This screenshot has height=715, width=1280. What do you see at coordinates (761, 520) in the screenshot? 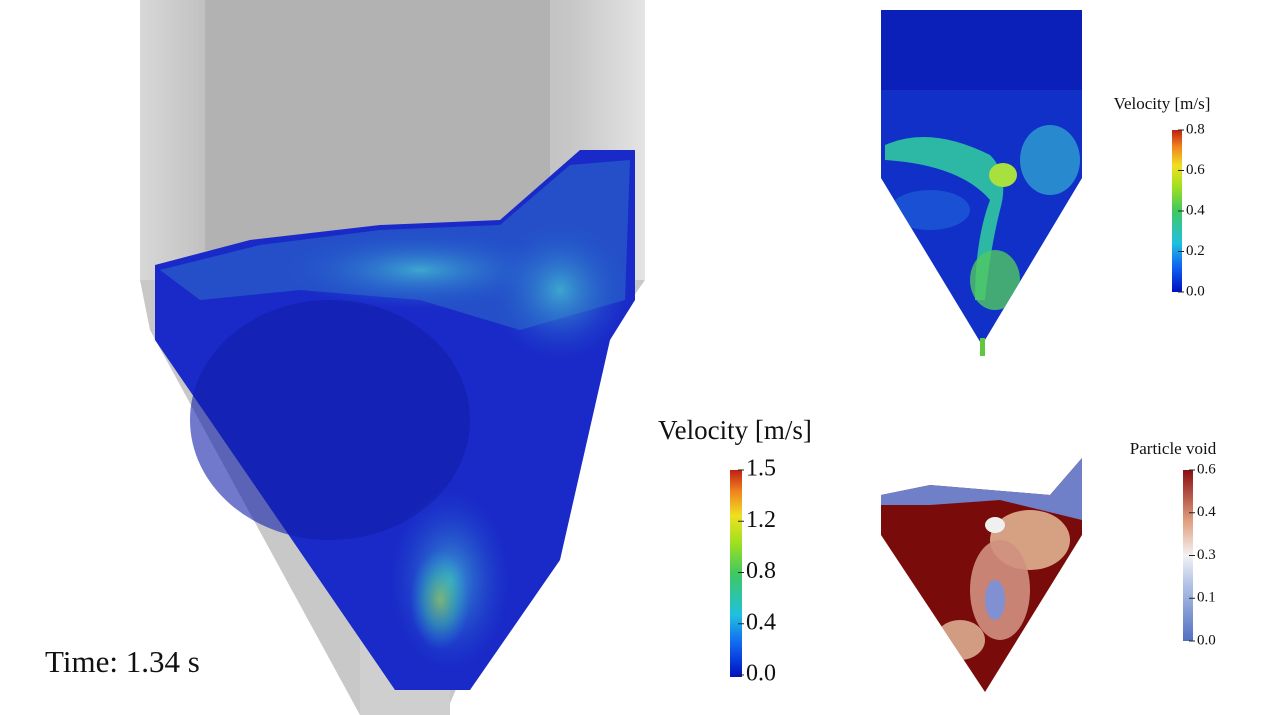
I see `tick-label: 1.2` at bounding box center [761, 520].